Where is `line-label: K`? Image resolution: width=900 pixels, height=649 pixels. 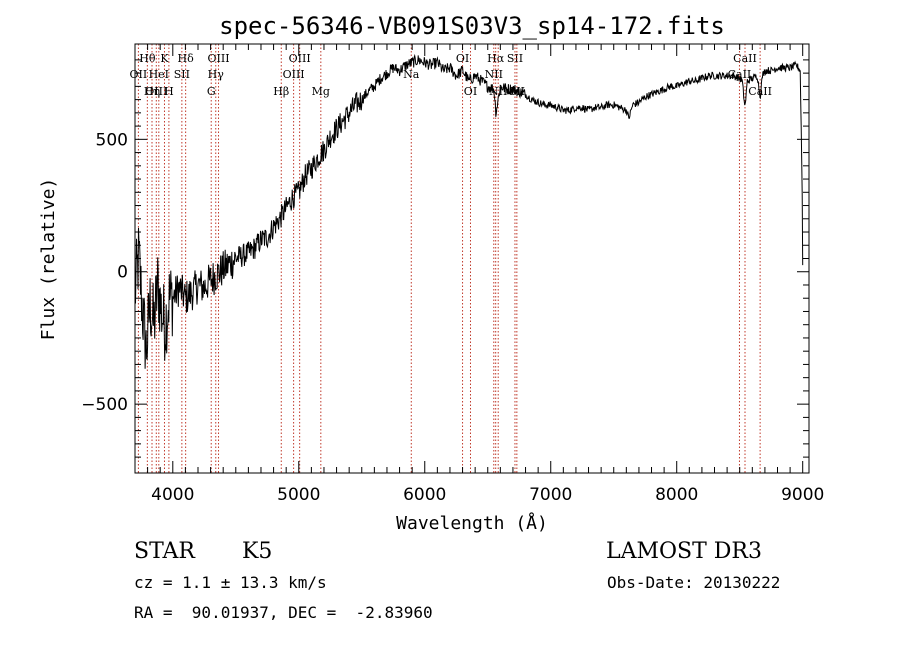
line-label: K is located at coordinates (164, 58).